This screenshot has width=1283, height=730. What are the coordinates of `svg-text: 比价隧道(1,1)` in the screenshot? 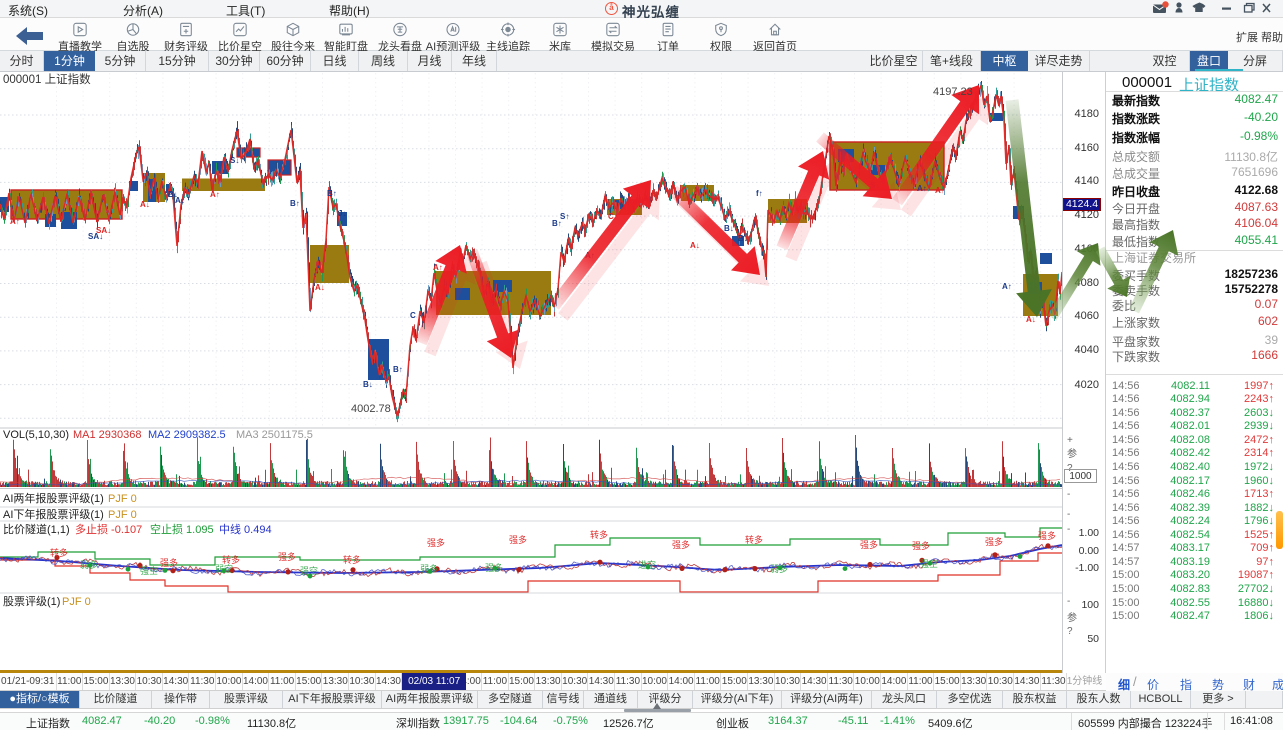 It's located at (36, 529).